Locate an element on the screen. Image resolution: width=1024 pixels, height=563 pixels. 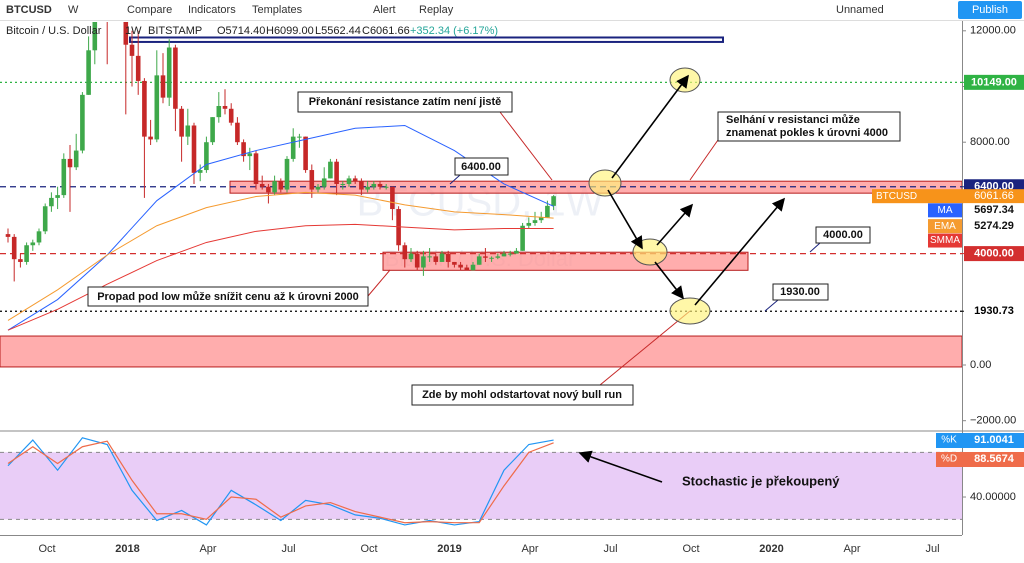
legend-open: O5714.40 is located at coordinates (241, 31).